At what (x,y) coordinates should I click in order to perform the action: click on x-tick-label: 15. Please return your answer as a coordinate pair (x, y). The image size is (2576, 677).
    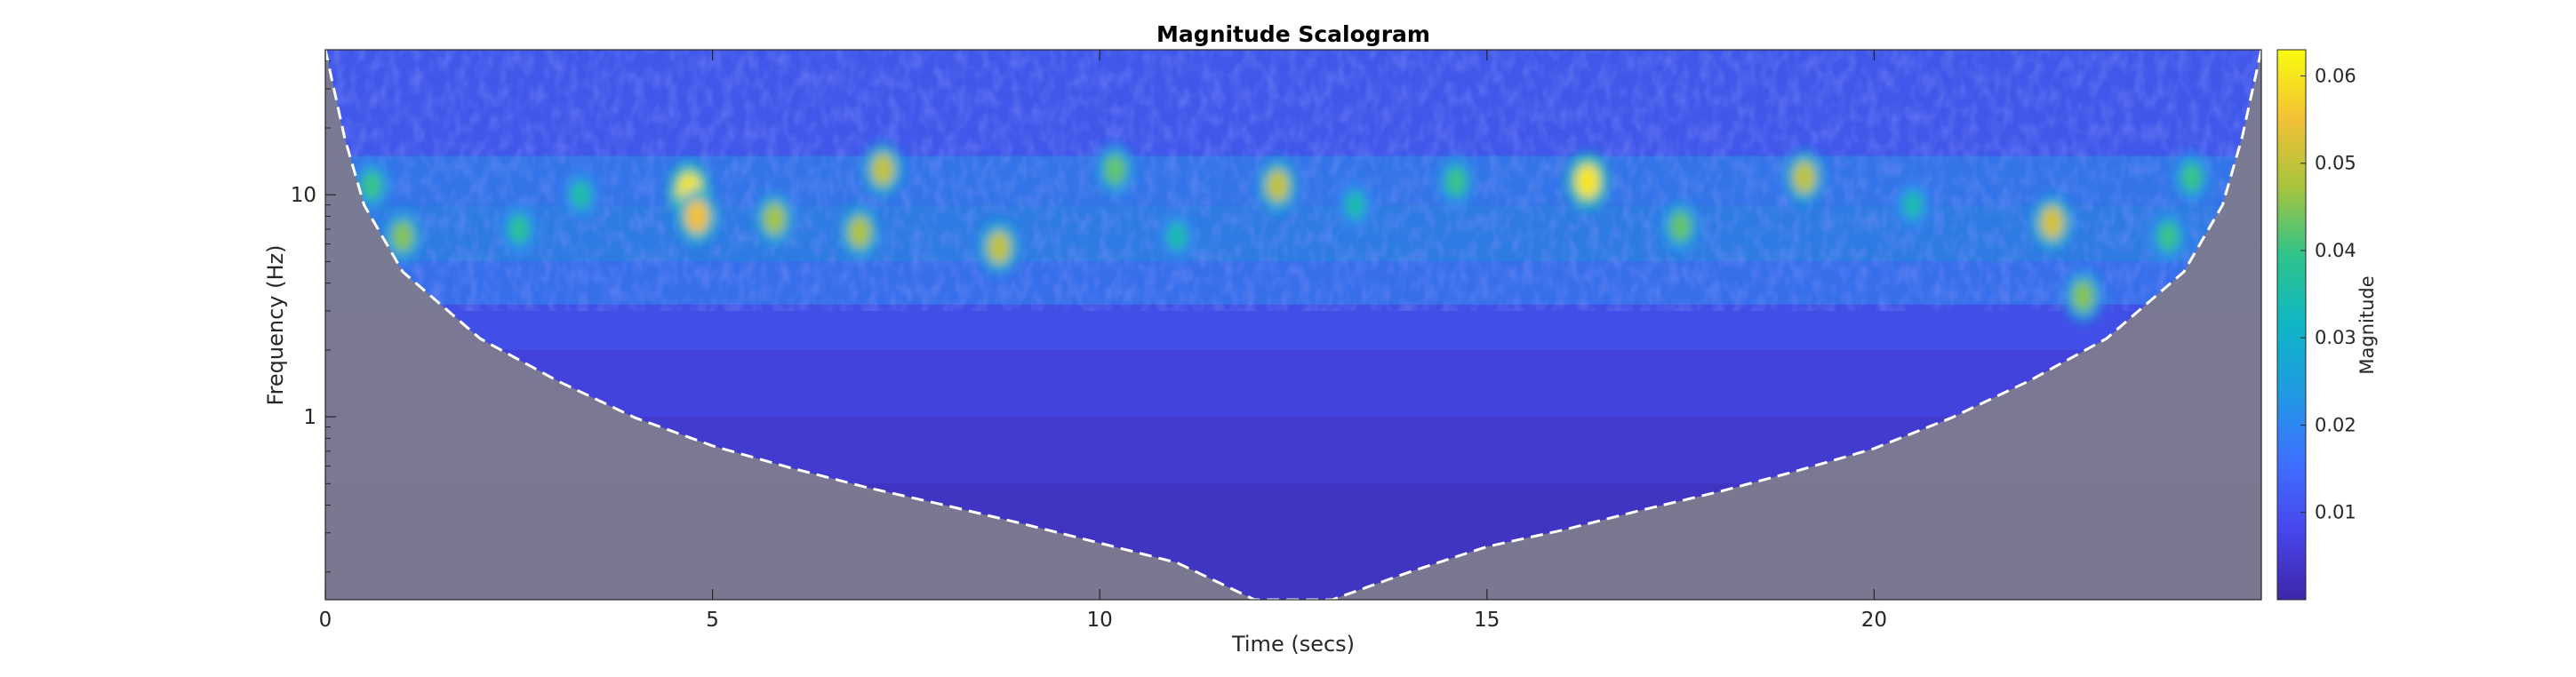
    Looking at the image, I should click on (1487, 620).